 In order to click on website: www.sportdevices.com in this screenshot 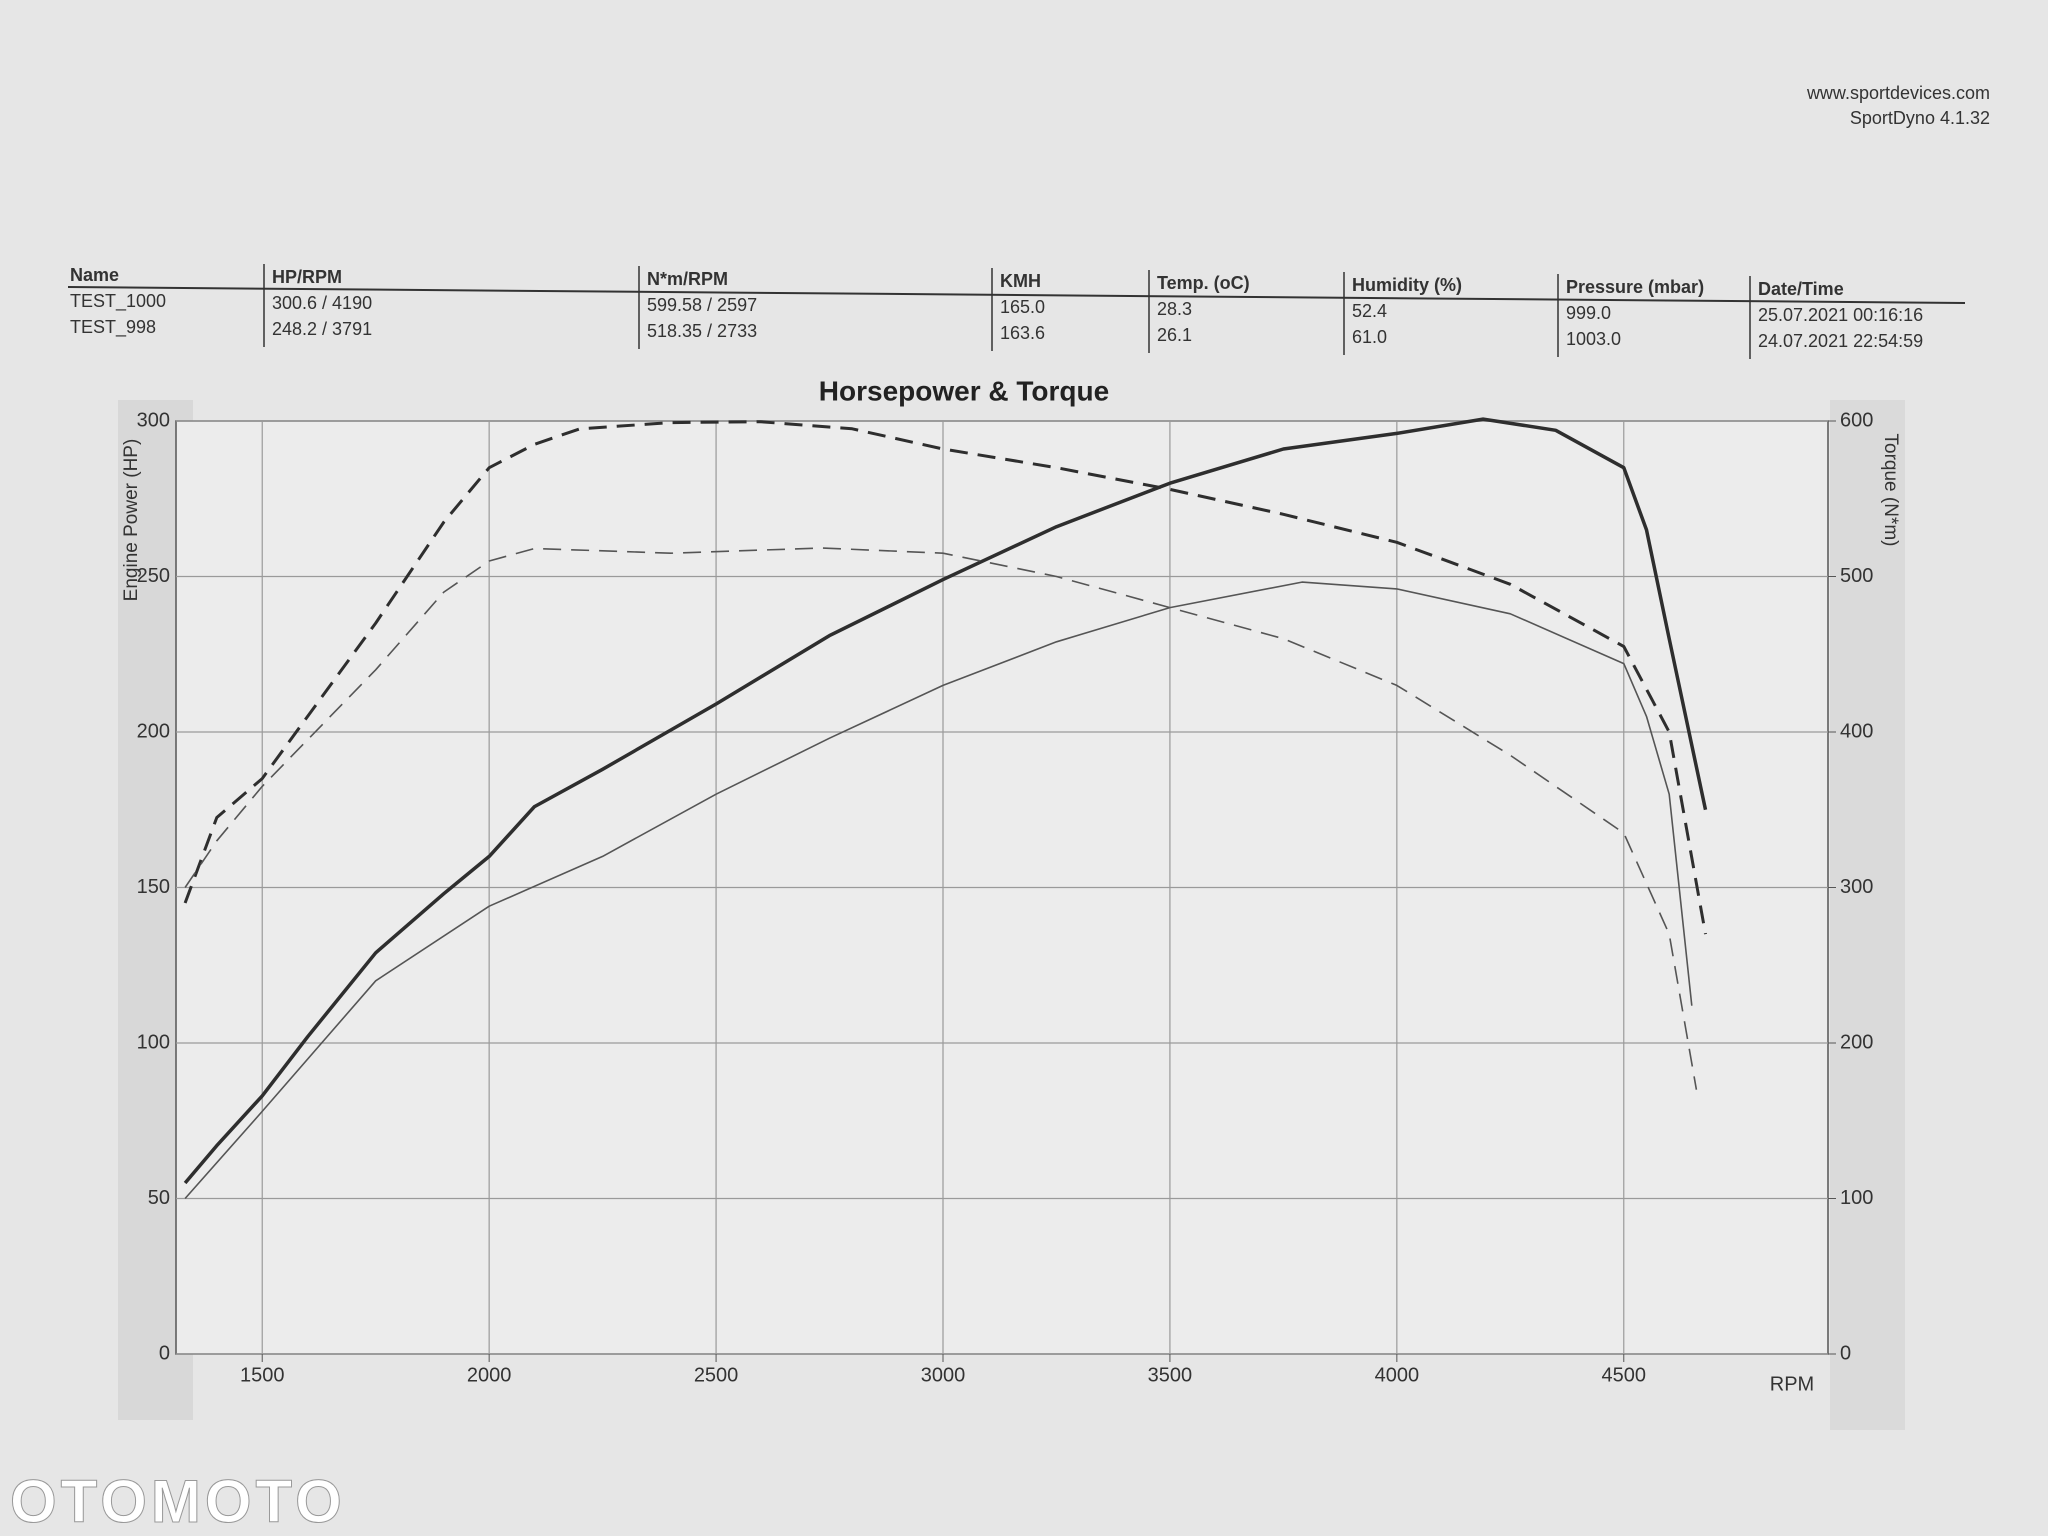, I will do `click(1898, 93)`.